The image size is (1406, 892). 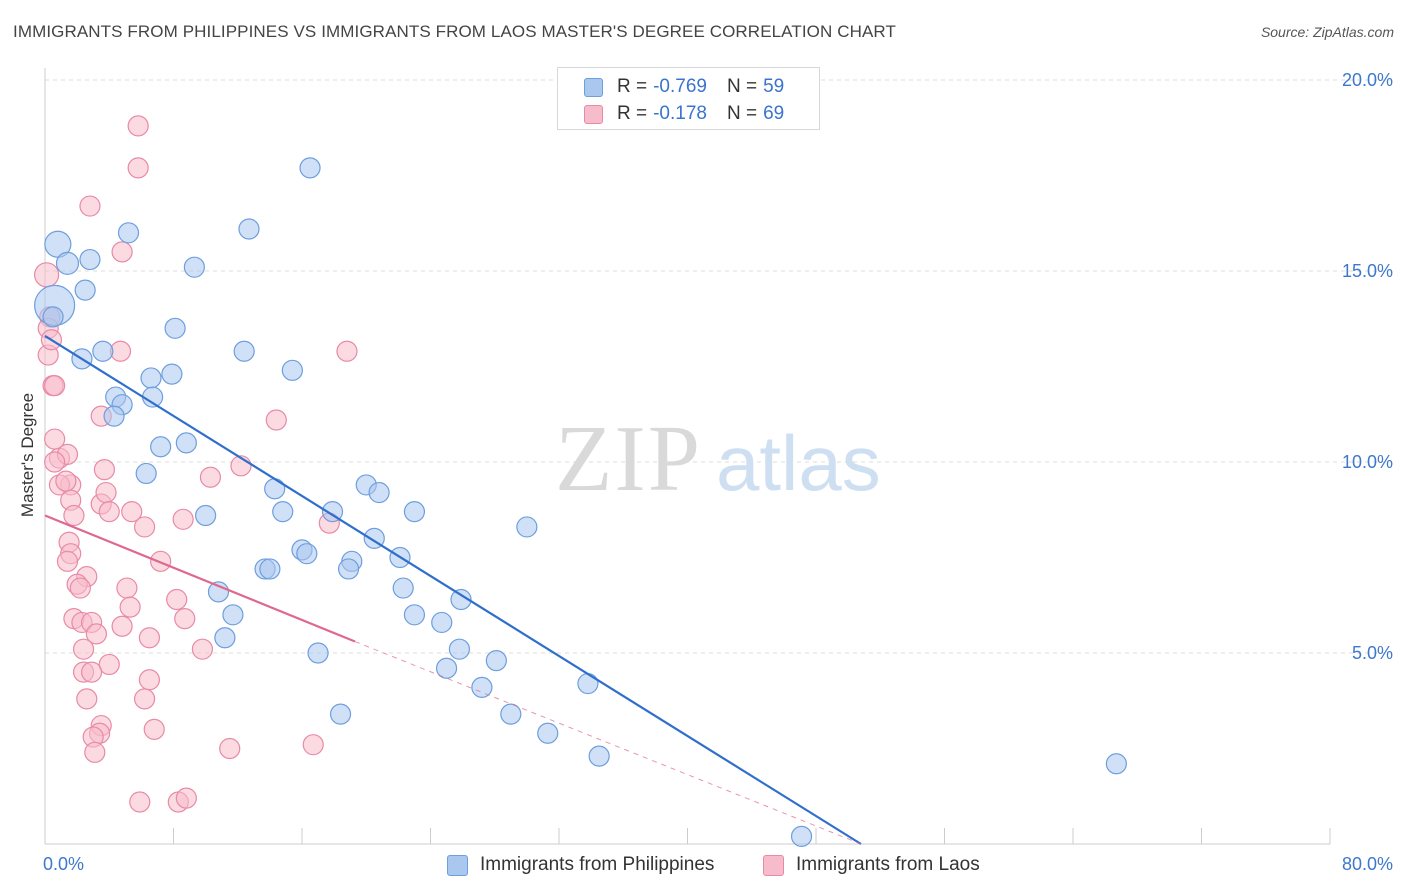 I want to click on stats-legend-row-laos: R = -0.178 N = 69, so click(x=684, y=114).